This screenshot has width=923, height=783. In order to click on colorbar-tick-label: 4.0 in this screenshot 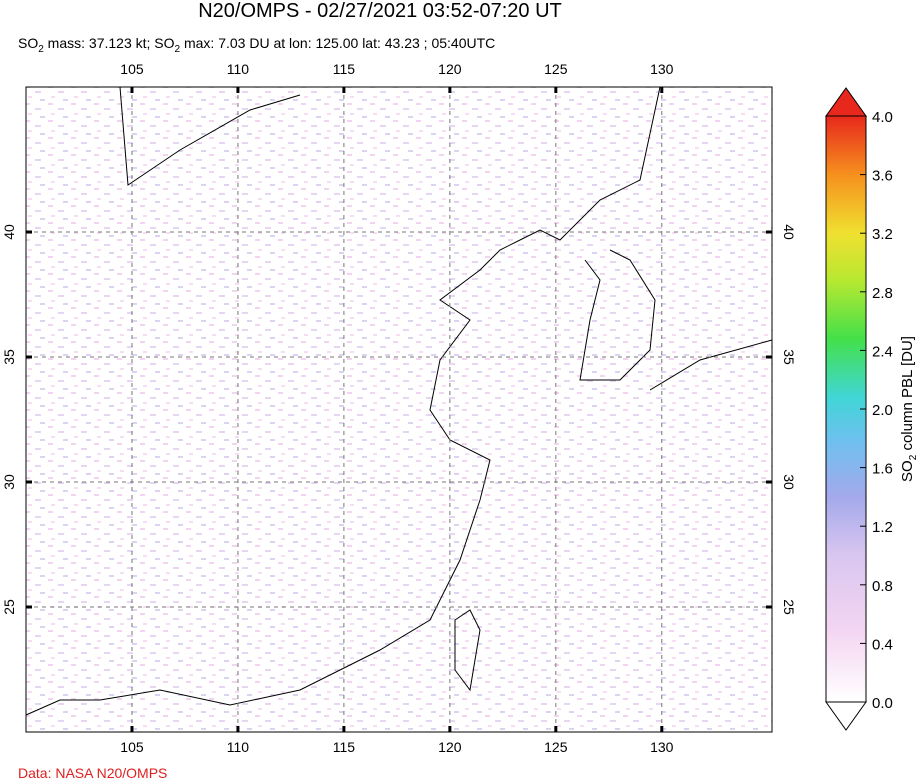, I will do `click(882, 117)`.